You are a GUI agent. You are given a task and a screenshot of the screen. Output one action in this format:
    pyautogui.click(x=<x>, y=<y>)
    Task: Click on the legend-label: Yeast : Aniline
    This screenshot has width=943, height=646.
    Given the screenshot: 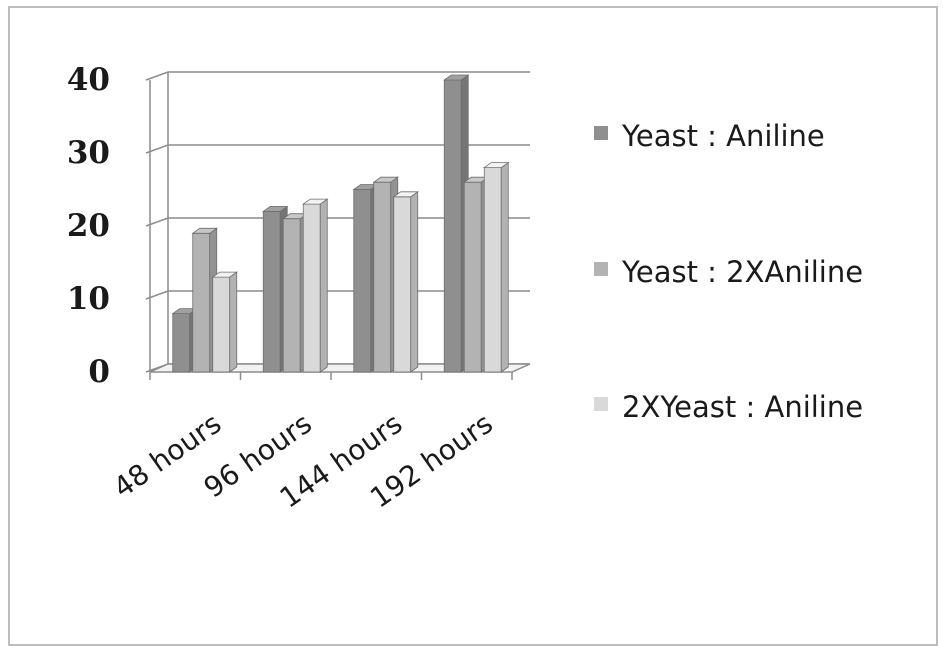 What is the action you would take?
    pyautogui.click(x=723, y=136)
    